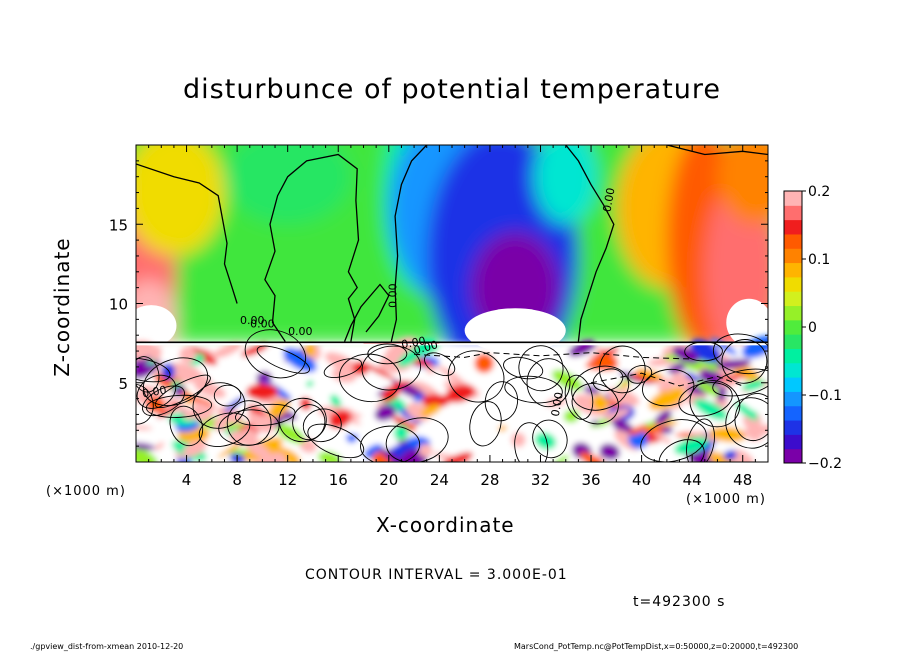  Describe the element at coordinates (86, 491) in the screenshot. I see `x-axis-unit-left: (×1000 m)` at that location.